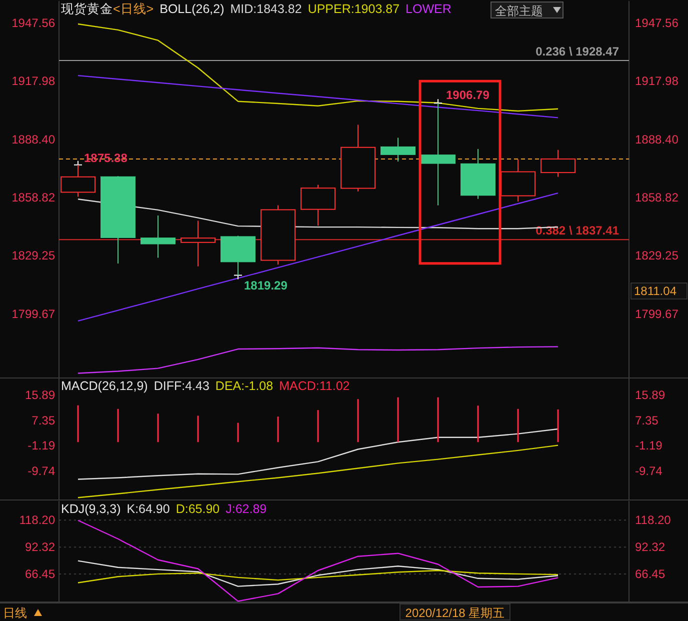  Describe the element at coordinates (468, 95) in the screenshot. I see `annotation: 1906.79` at that location.